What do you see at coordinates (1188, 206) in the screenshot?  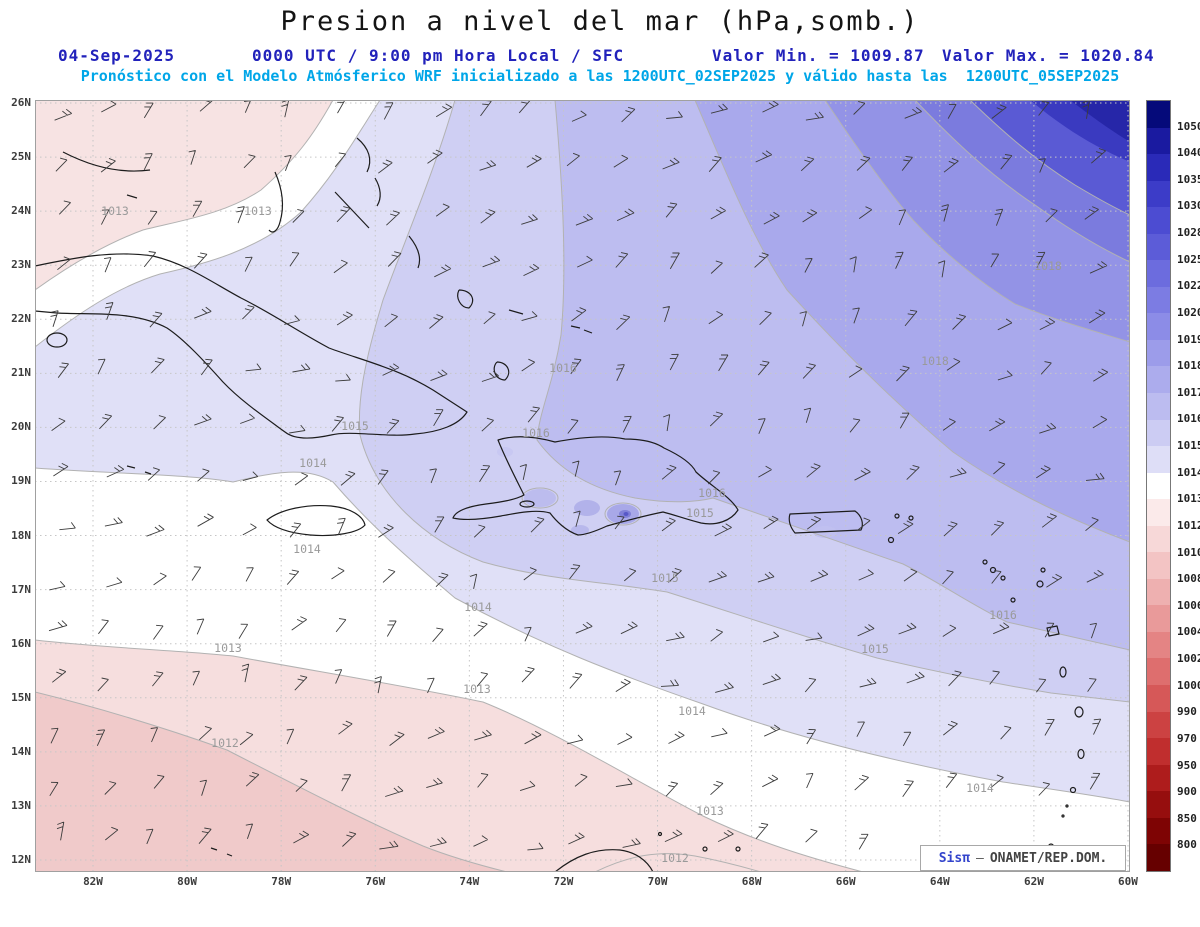 I see `colorbar-label: 1030` at bounding box center [1188, 206].